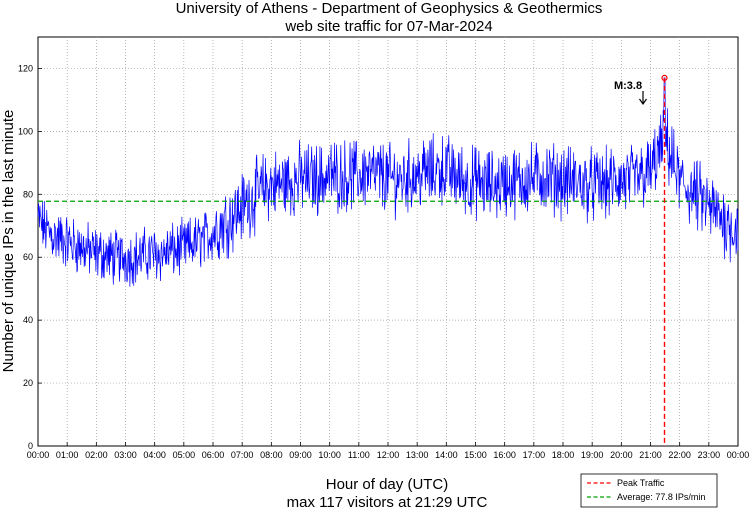 The height and width of the screenshot is (511, 750). What do you see at coordinates (621, 455) in the screenshot?
I see `x-tick-label: 20:00` at bounding box center [621, 455].